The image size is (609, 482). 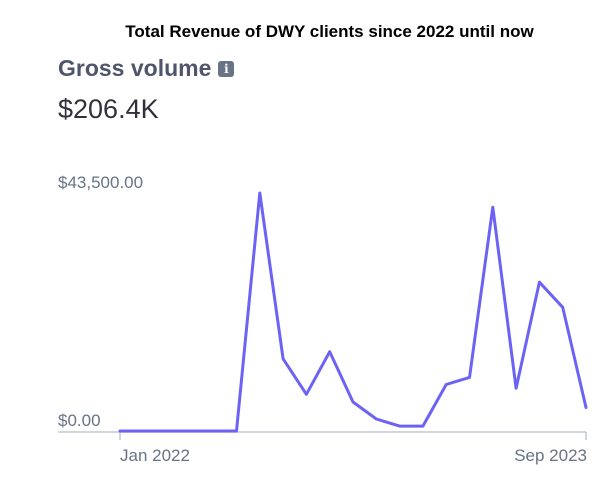 What do you see at coordinates (79, 420) in the screenshot?
I see `y-tick-label: $0.00` at bounding box center [79, 420].